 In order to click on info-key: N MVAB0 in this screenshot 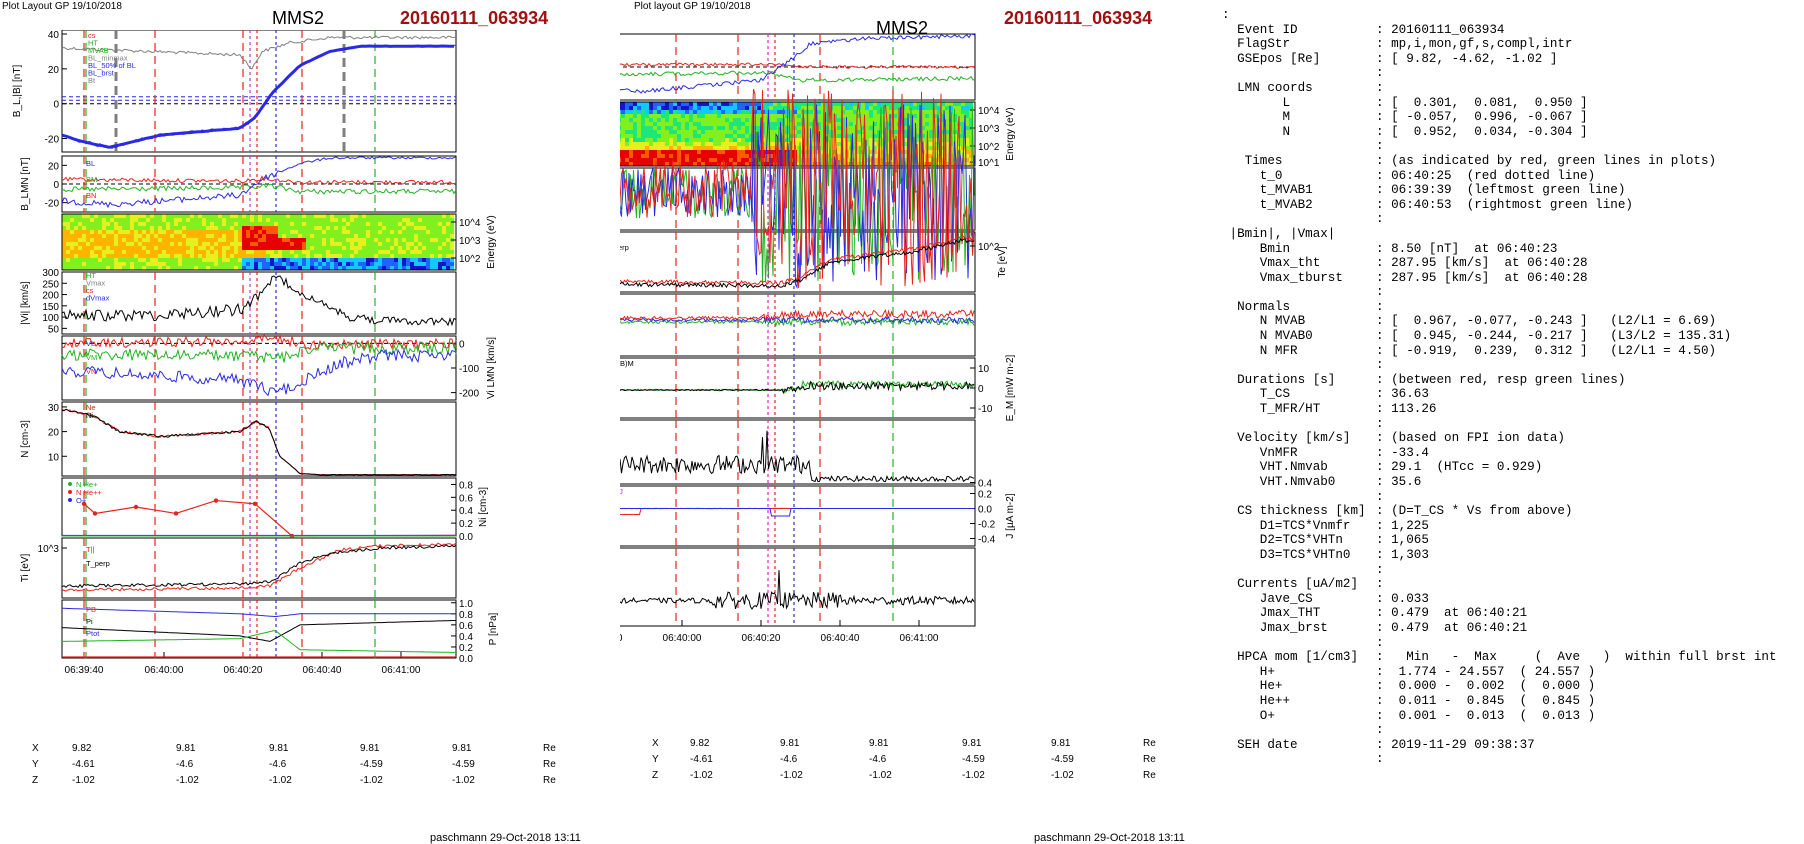, I will do `click(1299, 336)`.